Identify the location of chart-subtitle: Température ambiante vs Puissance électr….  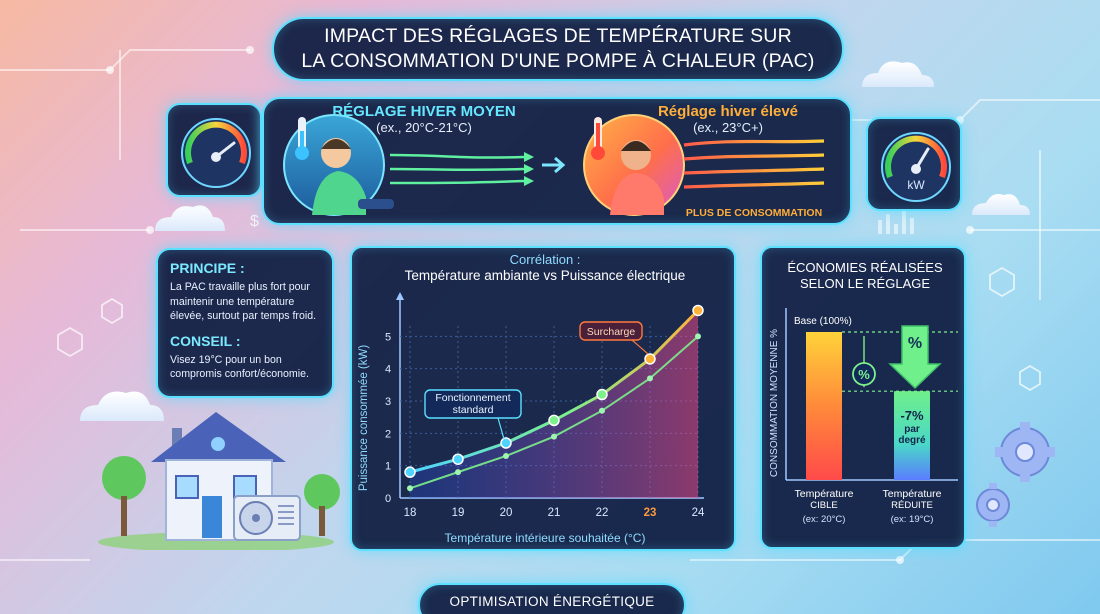
(545, 275).